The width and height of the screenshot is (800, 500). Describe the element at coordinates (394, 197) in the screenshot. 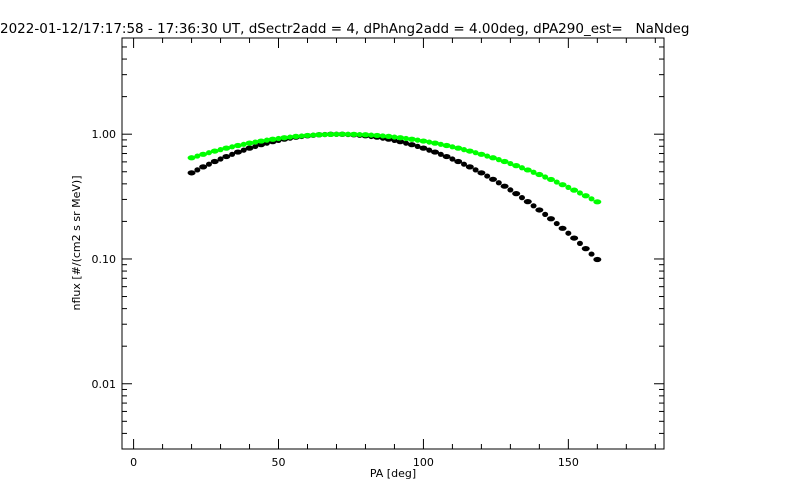

I see `series-black` at that location.